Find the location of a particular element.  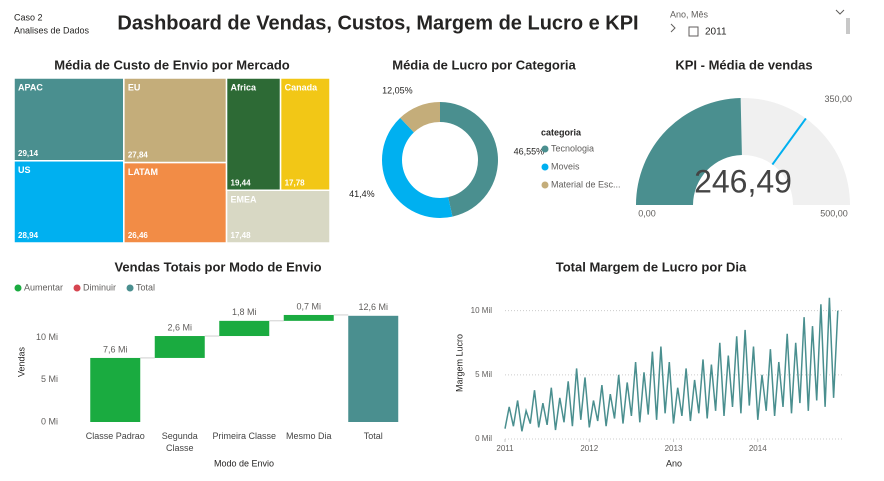

gauge-value is located at coordinates (689, 151).